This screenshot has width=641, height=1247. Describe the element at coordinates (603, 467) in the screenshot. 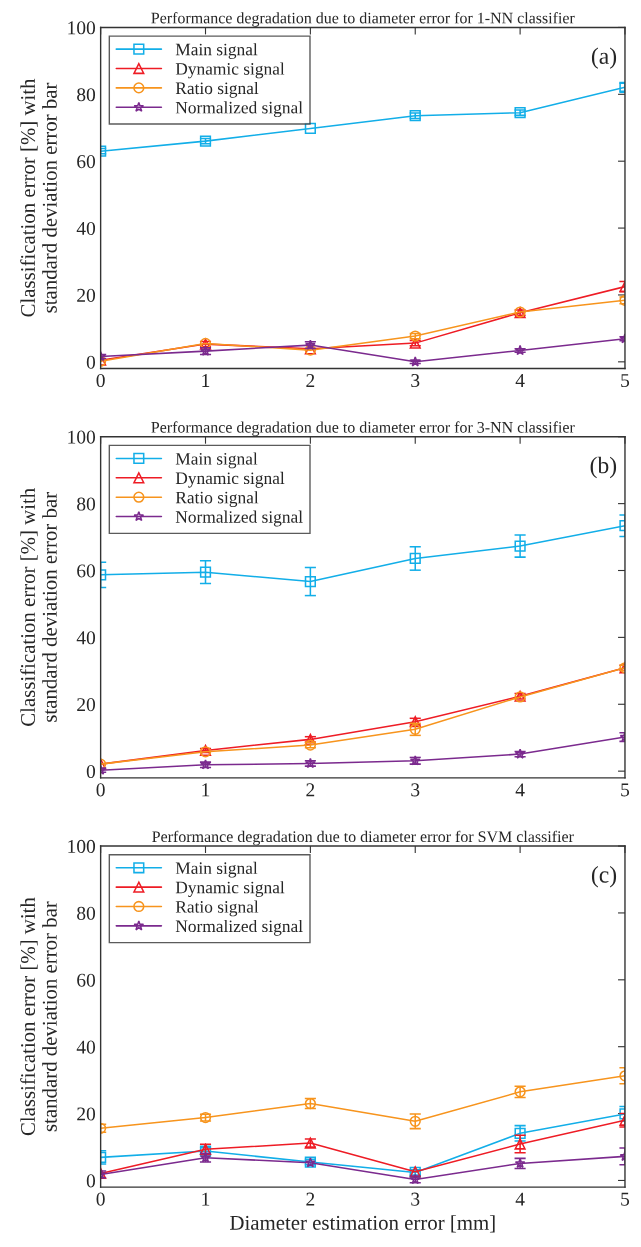

I see `annotation: (b)` at that location.